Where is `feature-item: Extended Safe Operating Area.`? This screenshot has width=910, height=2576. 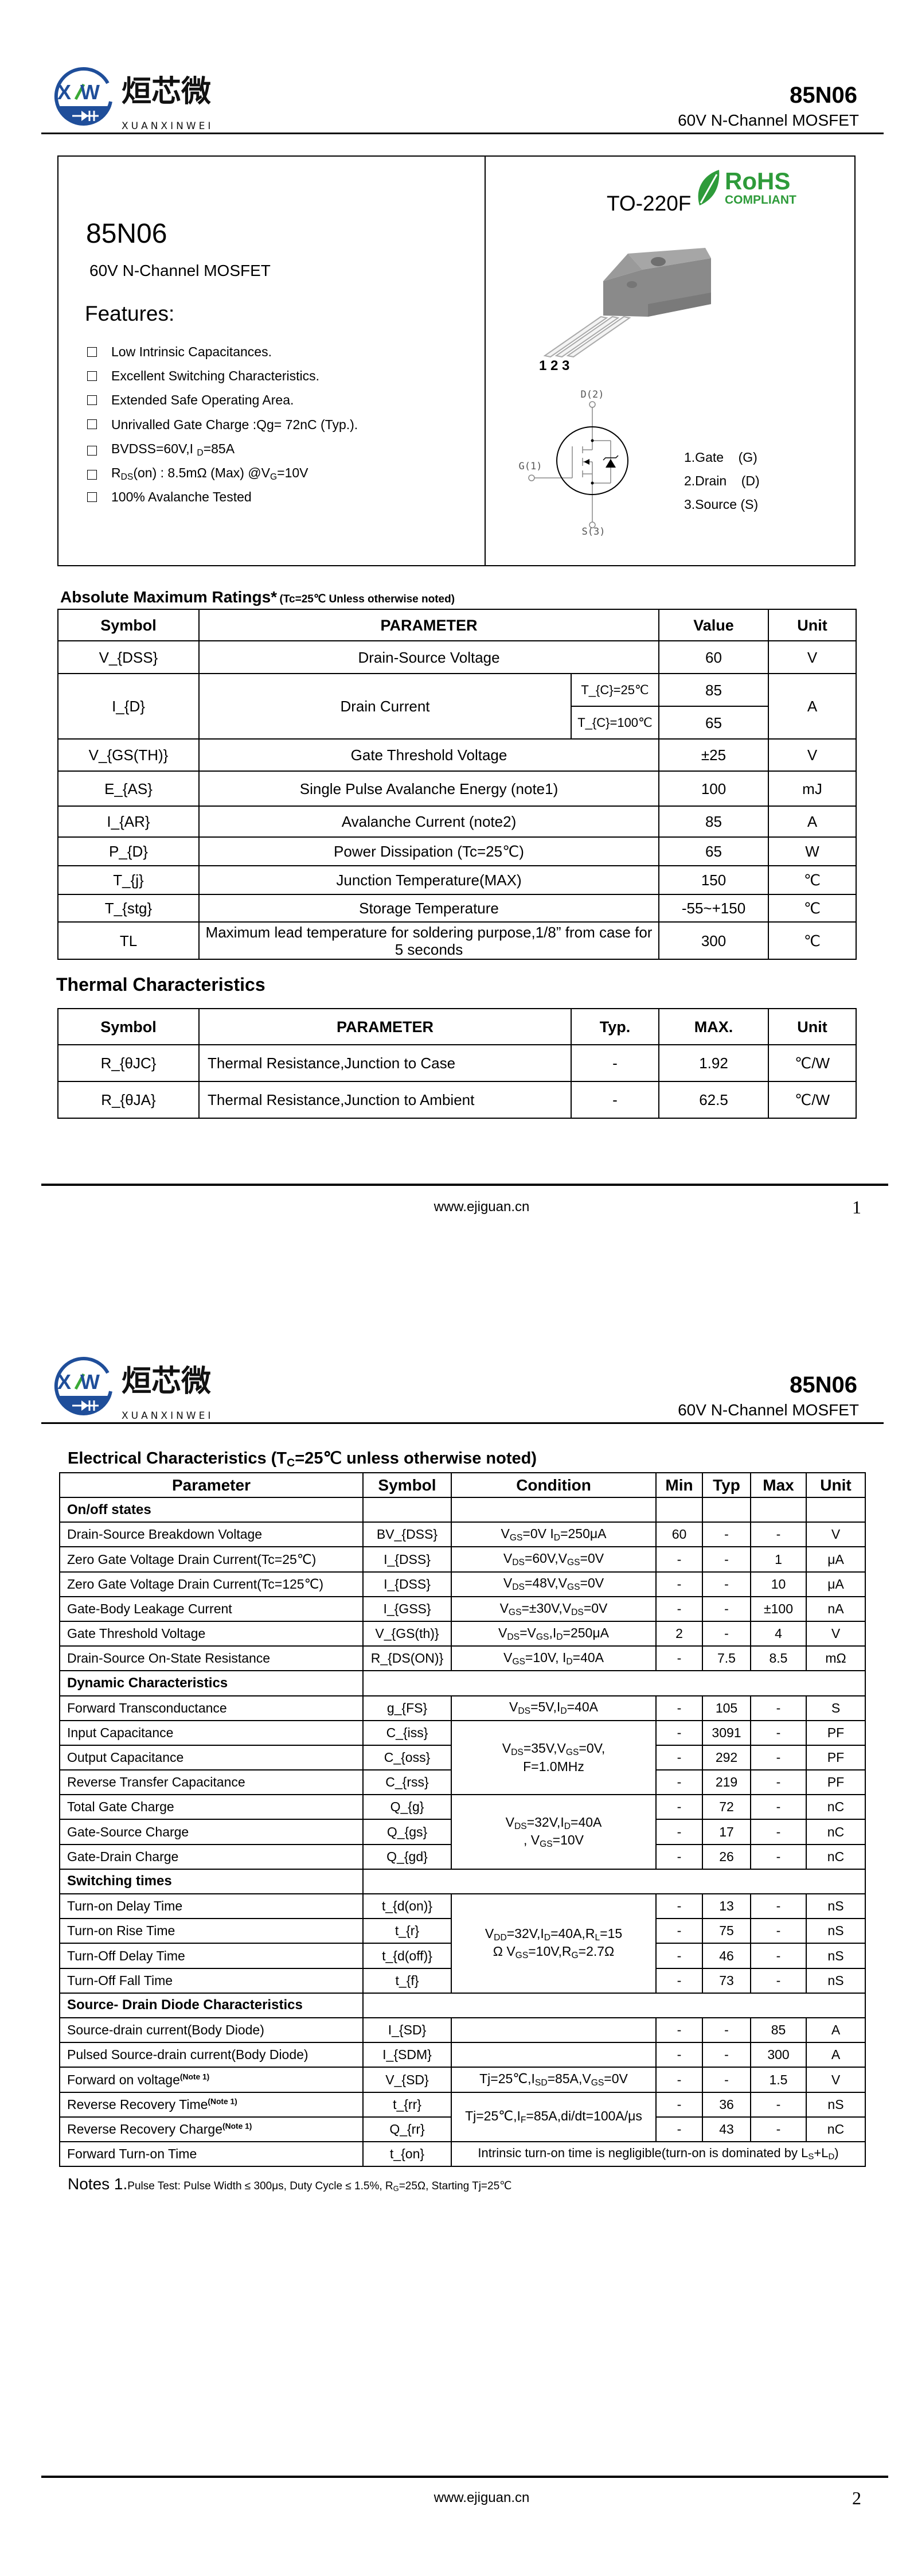
feature-item: Extended Safe Operating Area. is located at coordinates (190, 400).